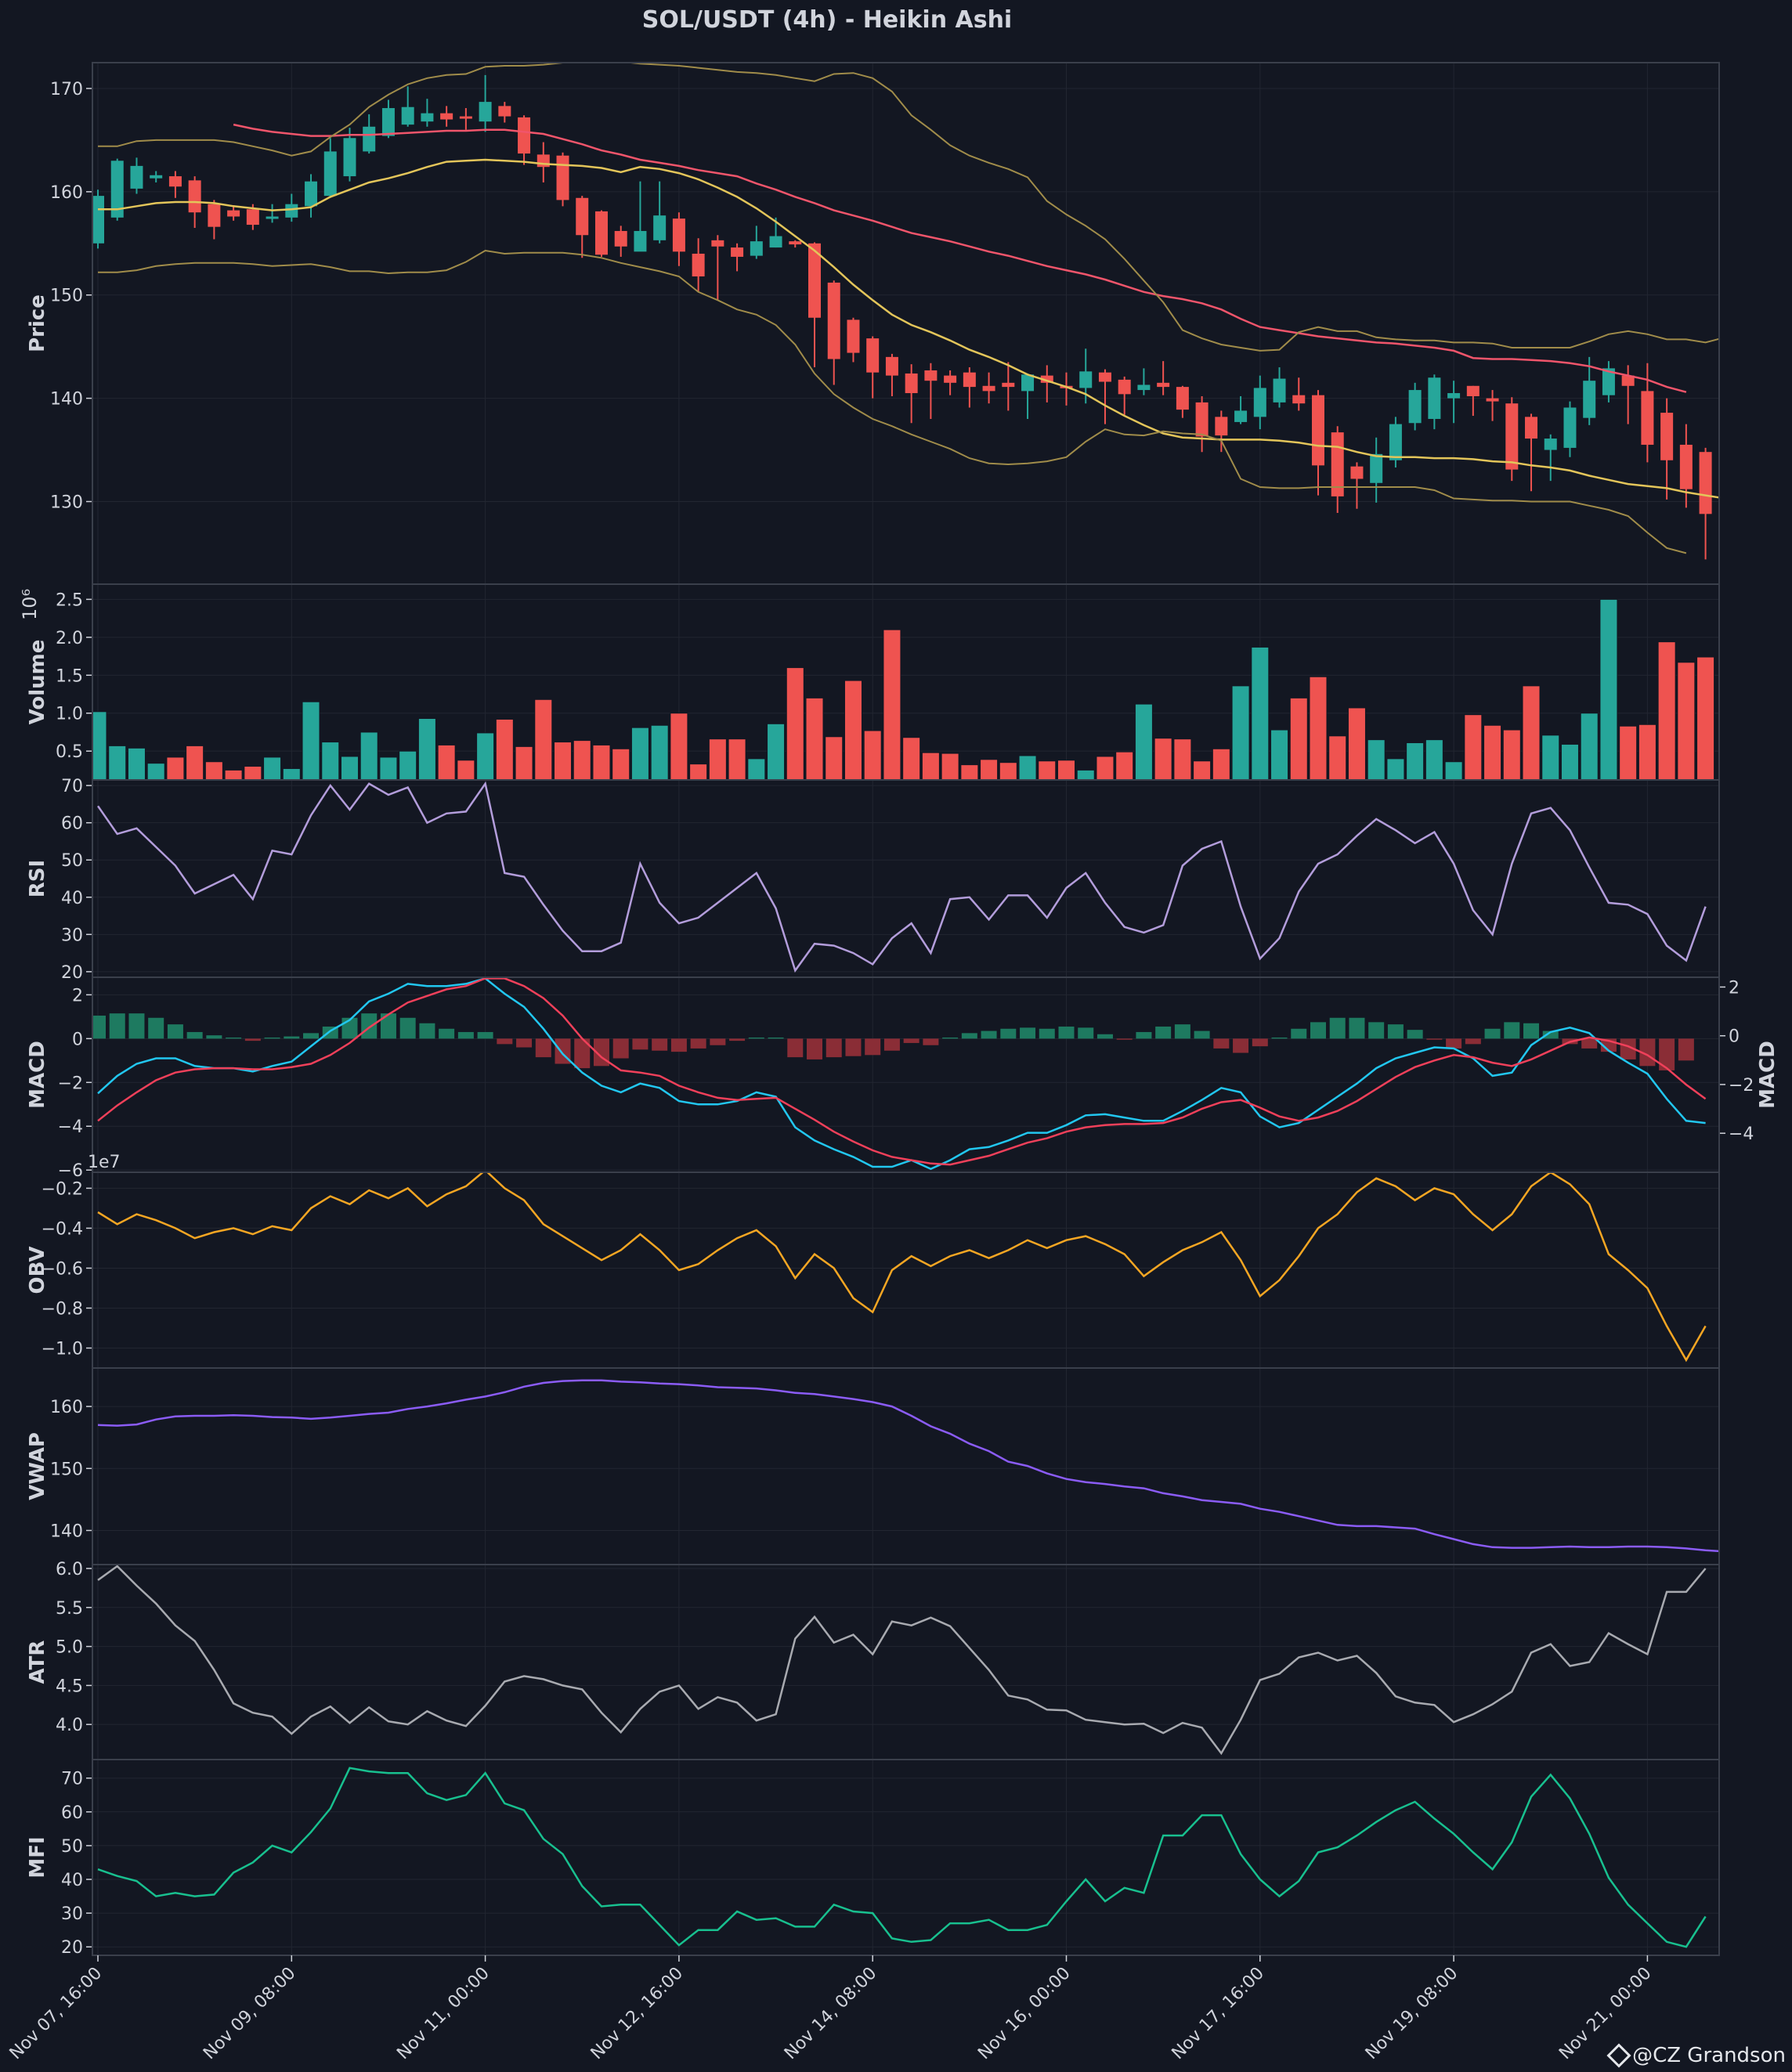 The height and width of the screenshot is (2072, 1792). I want to click on series-line-obv, so click(902, 1267).